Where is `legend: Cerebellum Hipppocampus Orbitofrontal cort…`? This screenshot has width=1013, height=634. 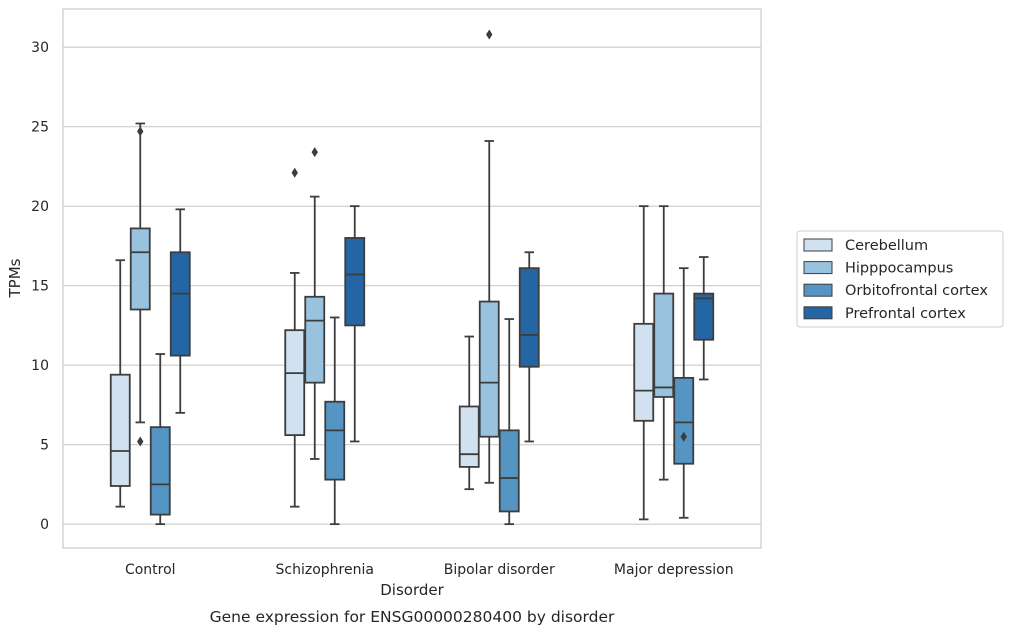 legend: Cerebellum Hipppocampus Orbitofrontal cort… is located at coordinates (900, 279).